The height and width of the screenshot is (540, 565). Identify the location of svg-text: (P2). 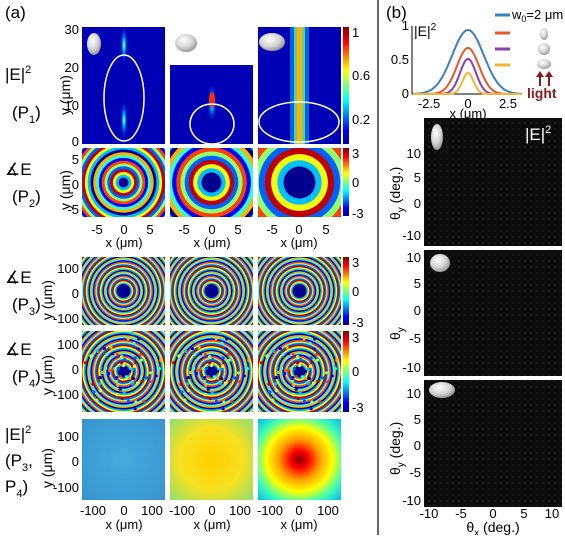
(26, 198).